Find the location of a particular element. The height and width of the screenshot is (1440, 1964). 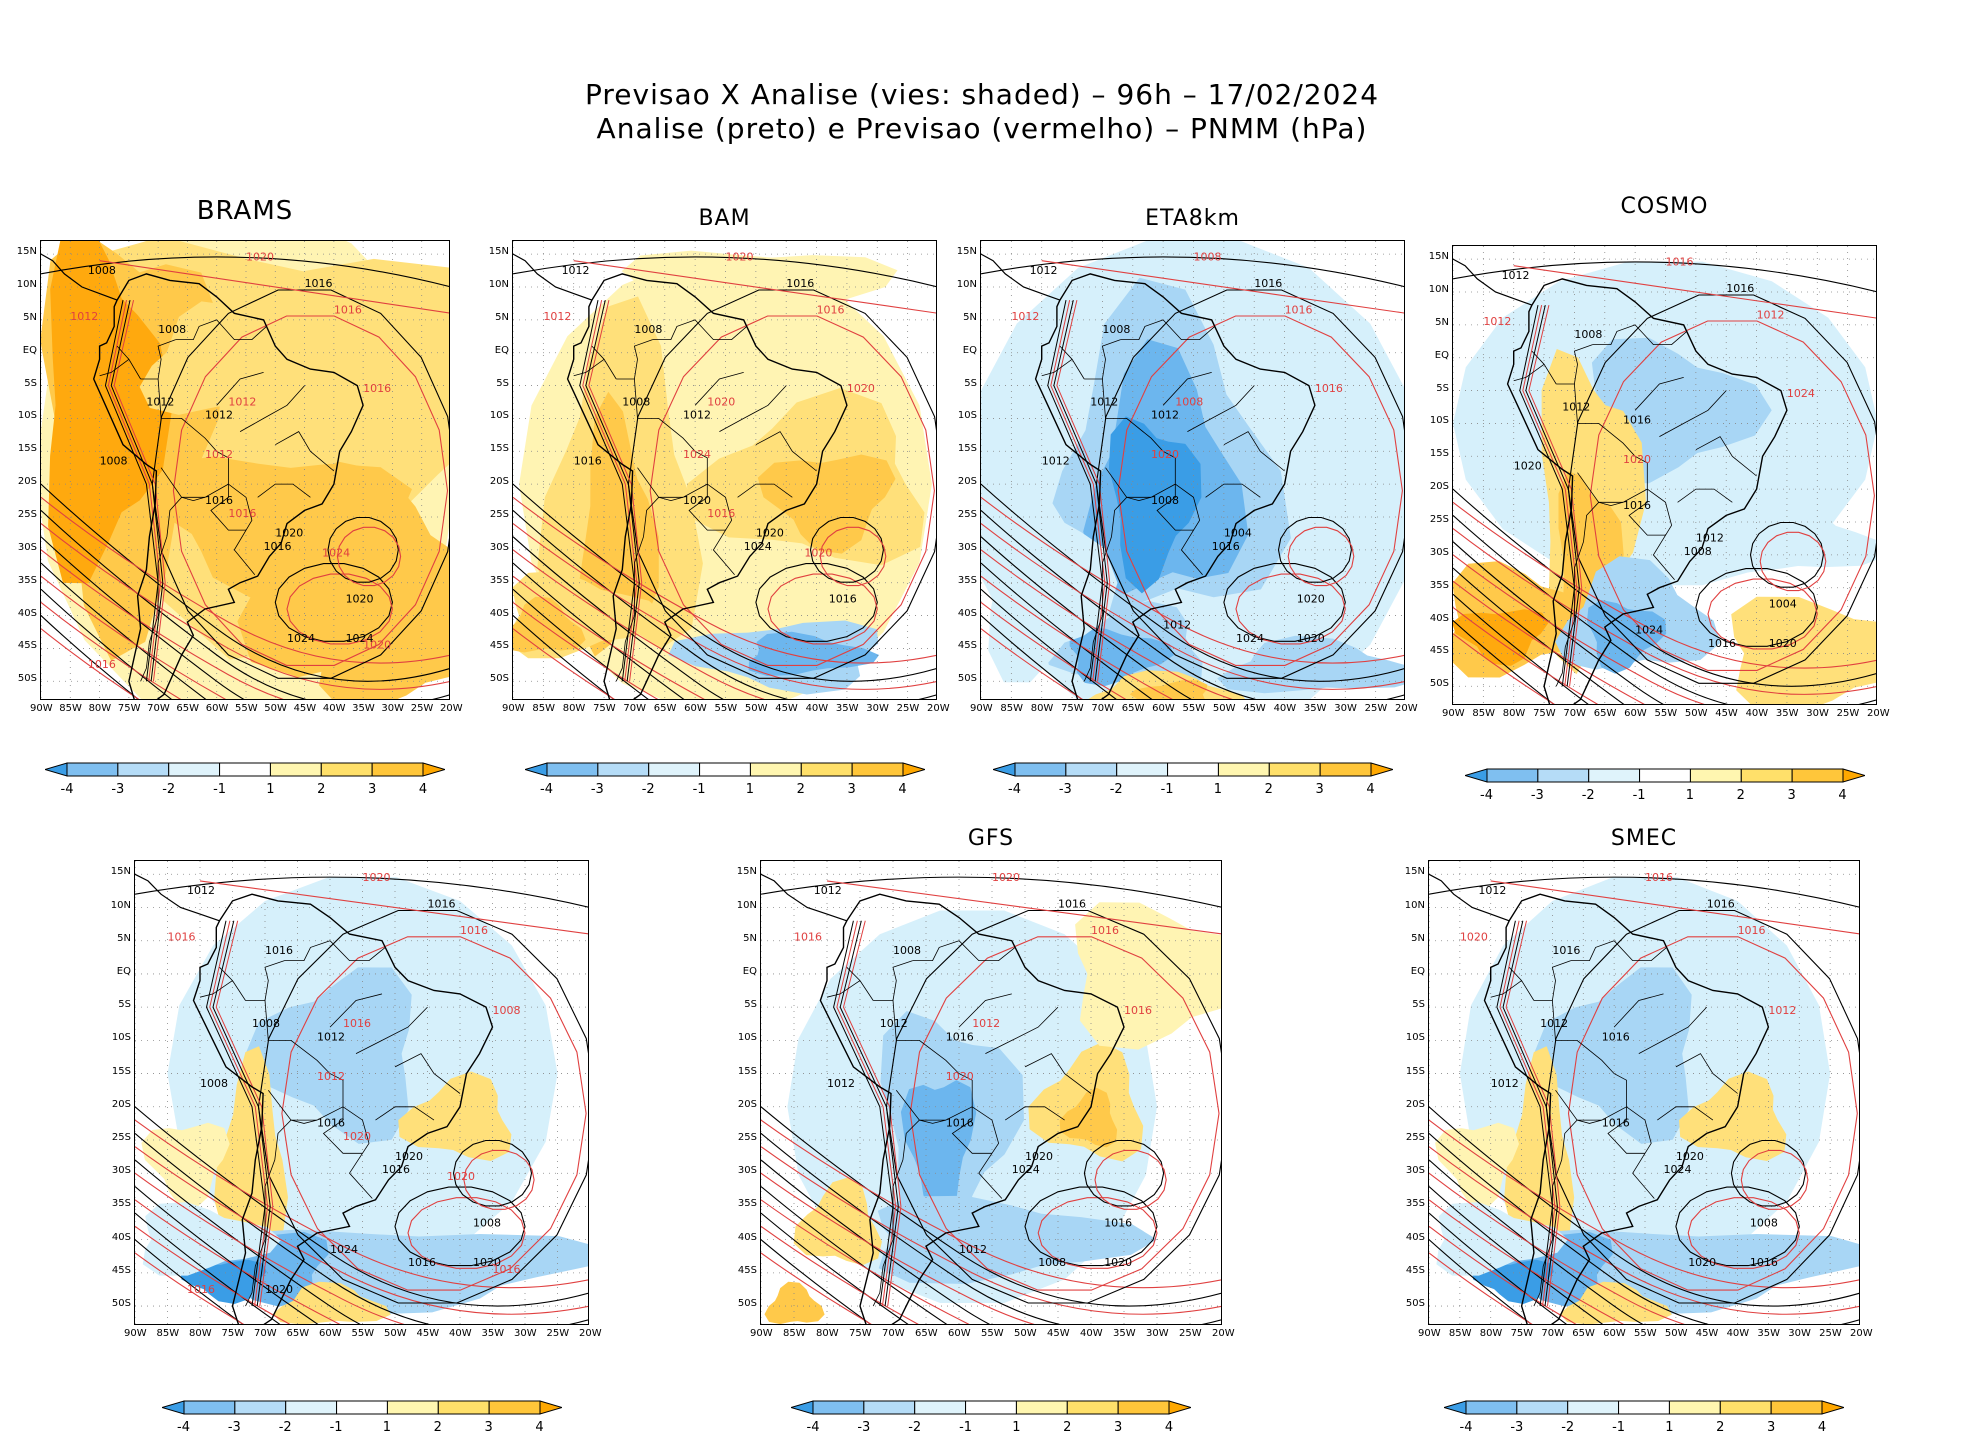

lat-tick-label: 5N is located at coordinates (970, 317).